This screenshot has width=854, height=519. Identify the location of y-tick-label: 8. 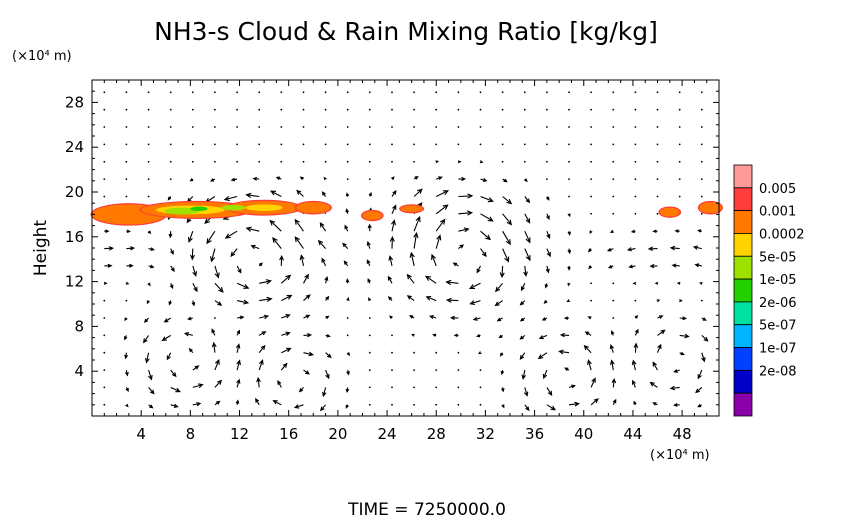
(79, 326).